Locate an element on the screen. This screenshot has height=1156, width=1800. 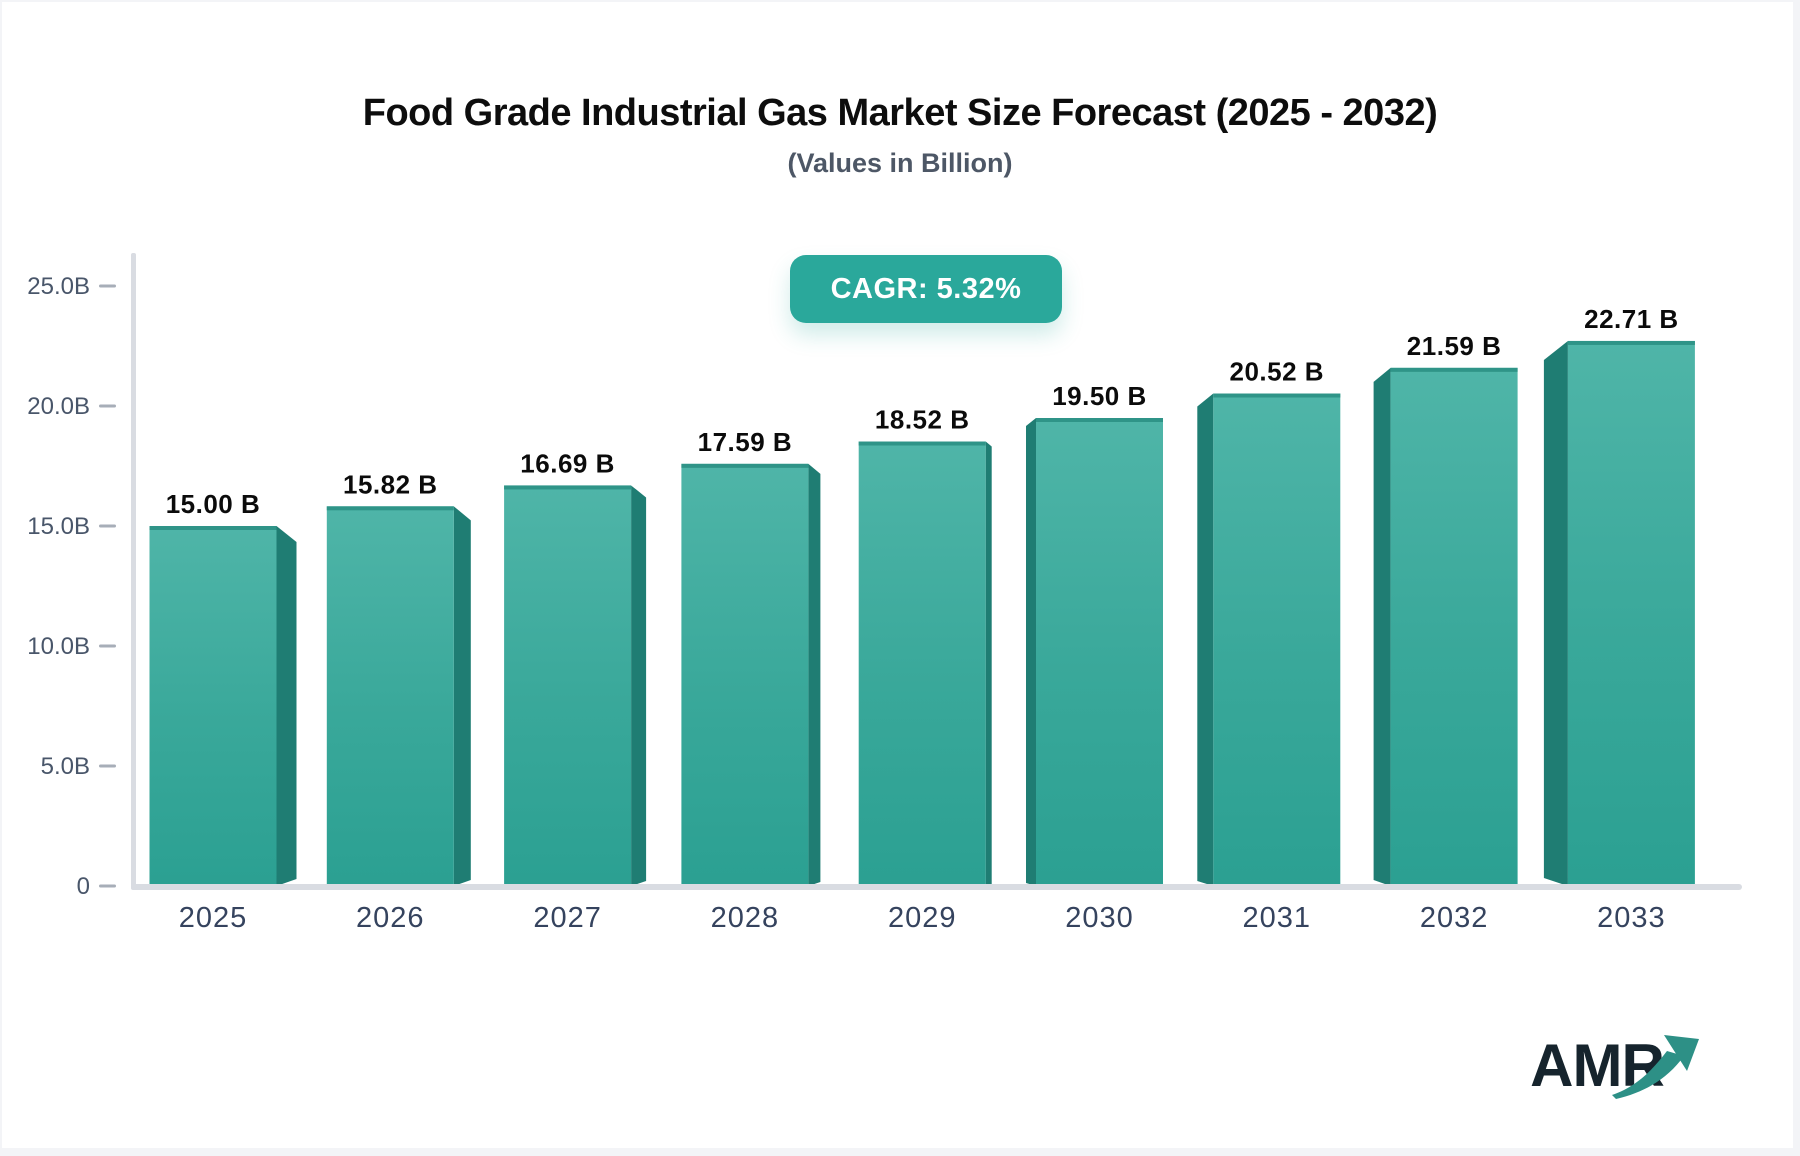
y-tick-label: 10.0B is located at coordinates (58, 646).